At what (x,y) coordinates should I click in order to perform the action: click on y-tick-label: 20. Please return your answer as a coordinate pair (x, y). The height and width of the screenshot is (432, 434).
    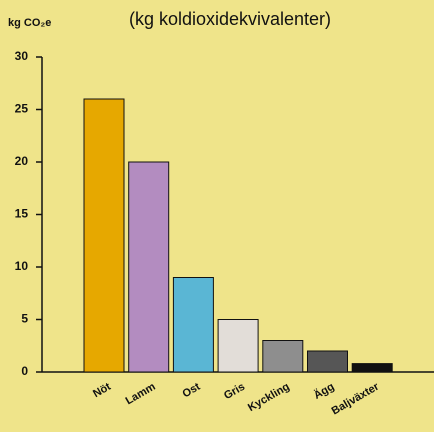
    Looking at the image, I should click on (22, 161).